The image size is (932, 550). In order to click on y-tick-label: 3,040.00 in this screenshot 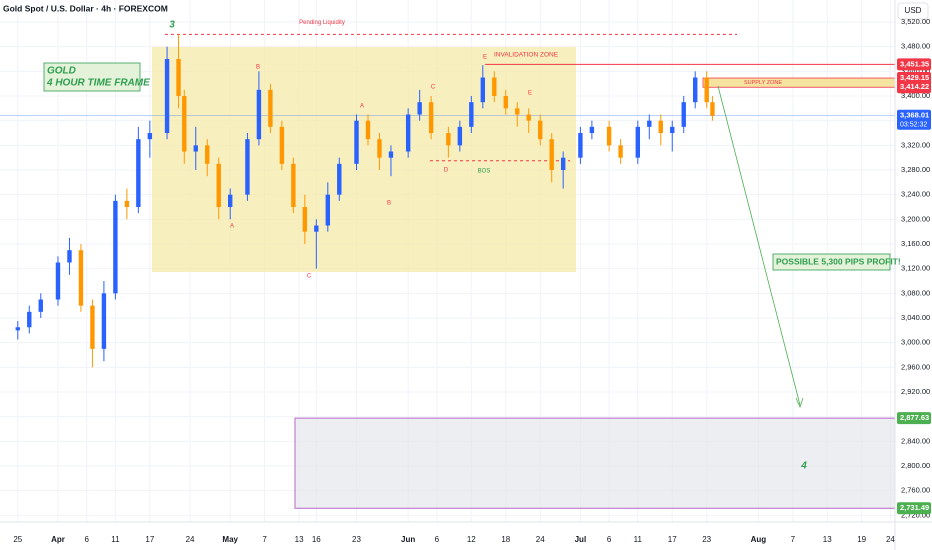, I will do `click(915, 317)`.